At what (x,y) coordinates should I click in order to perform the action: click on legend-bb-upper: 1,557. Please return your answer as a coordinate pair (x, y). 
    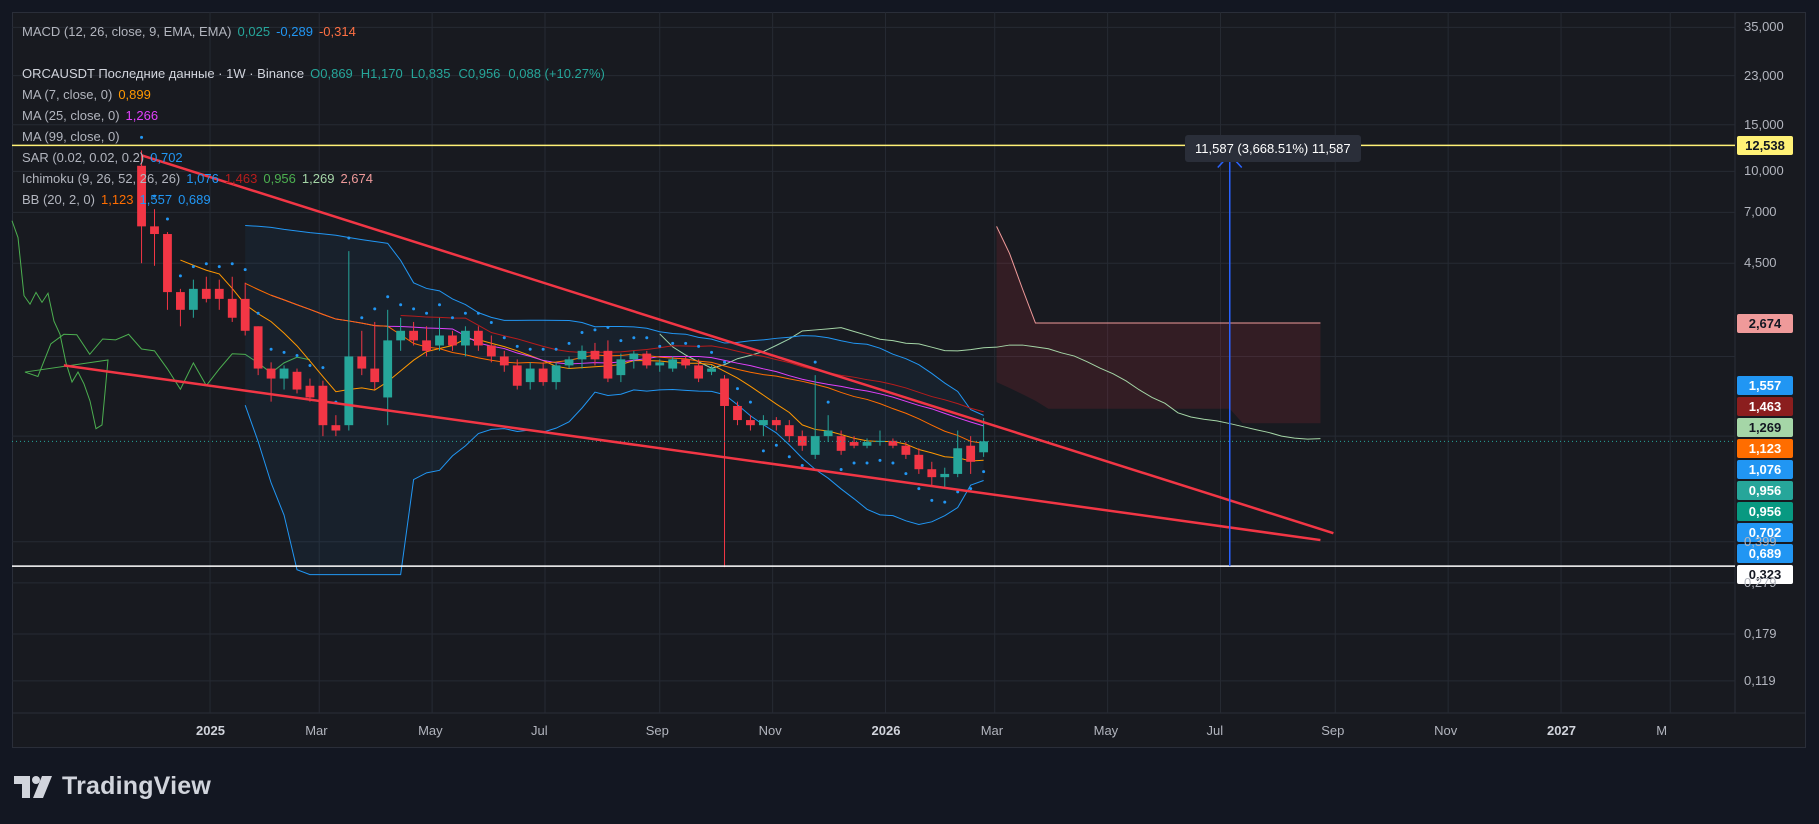
    Looking at the image, I should click on (156, 199).